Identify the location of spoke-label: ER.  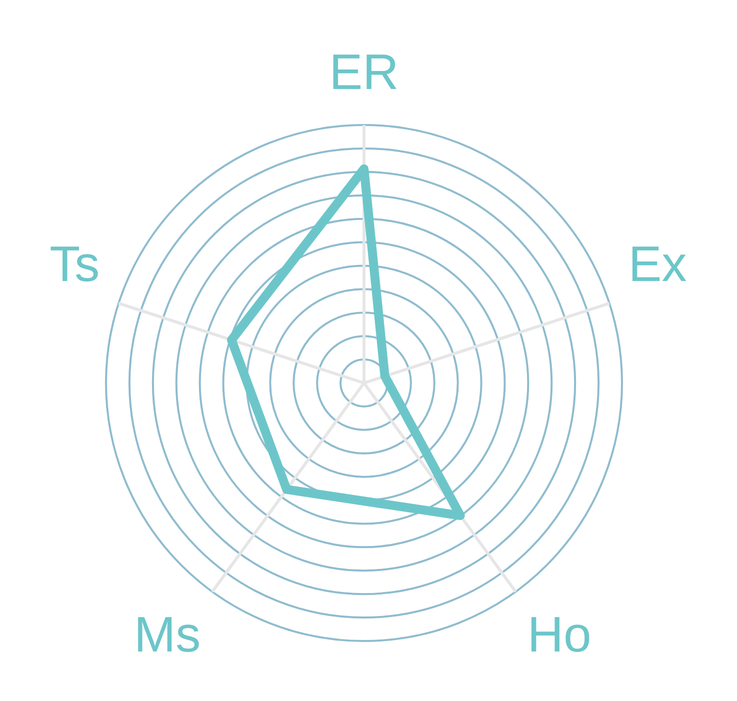
(364, 72).